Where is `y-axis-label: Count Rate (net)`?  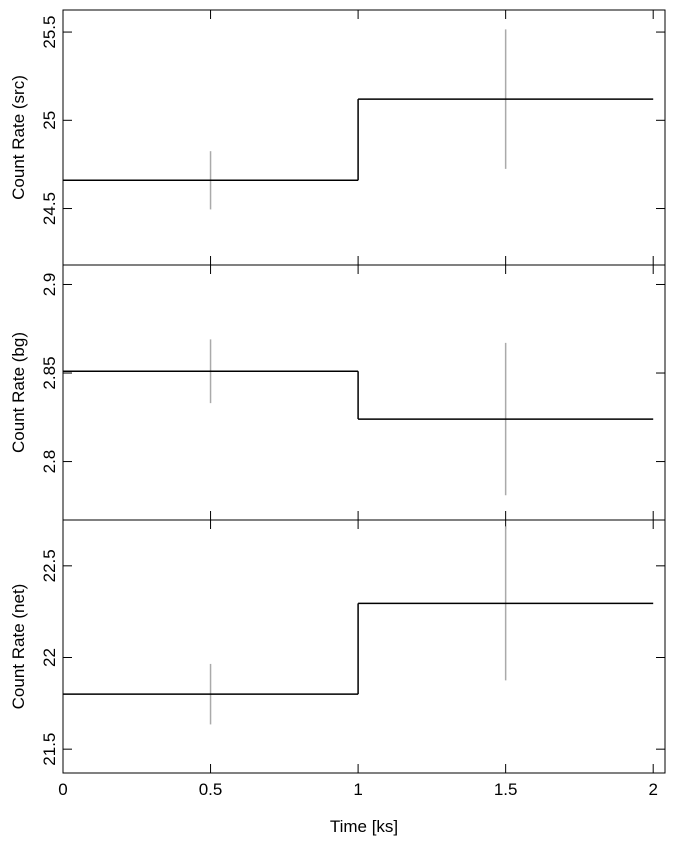 y-axis-label: Count Rate (net) is located at coordinates (18, 647).